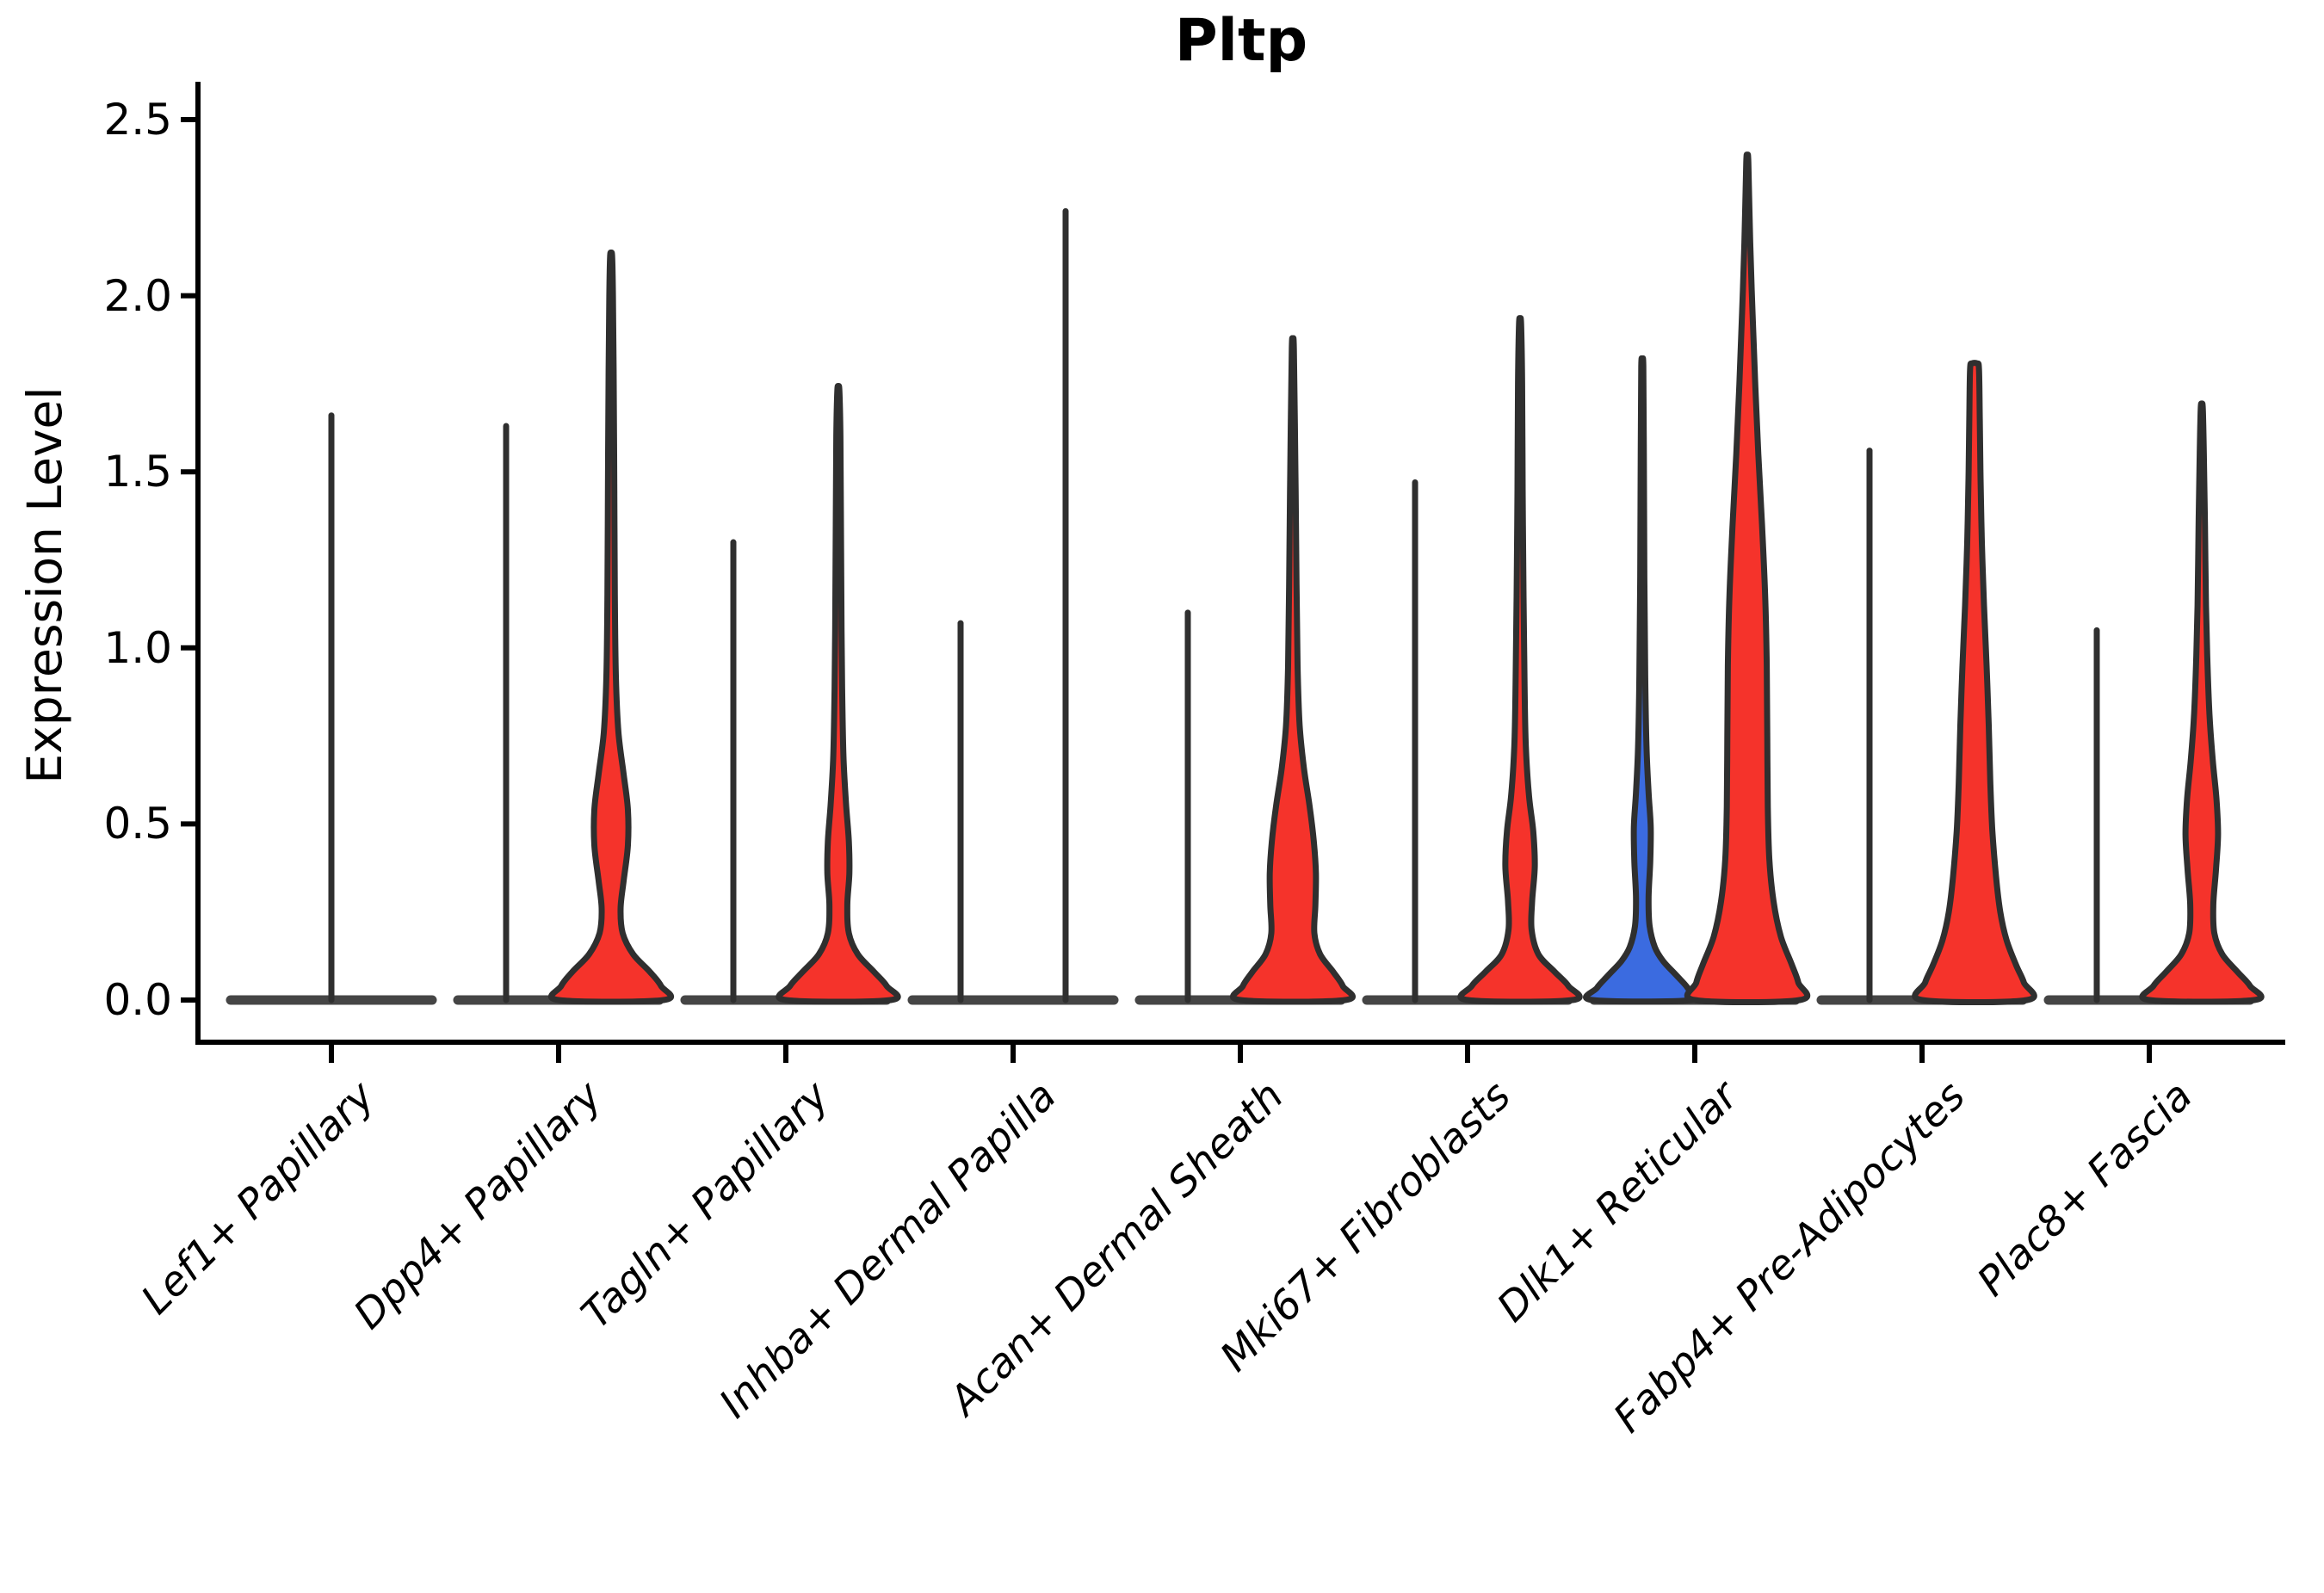  Describe the element at coordinates (1642, 680) in the screenshot. I see `violin-blue` at that location.